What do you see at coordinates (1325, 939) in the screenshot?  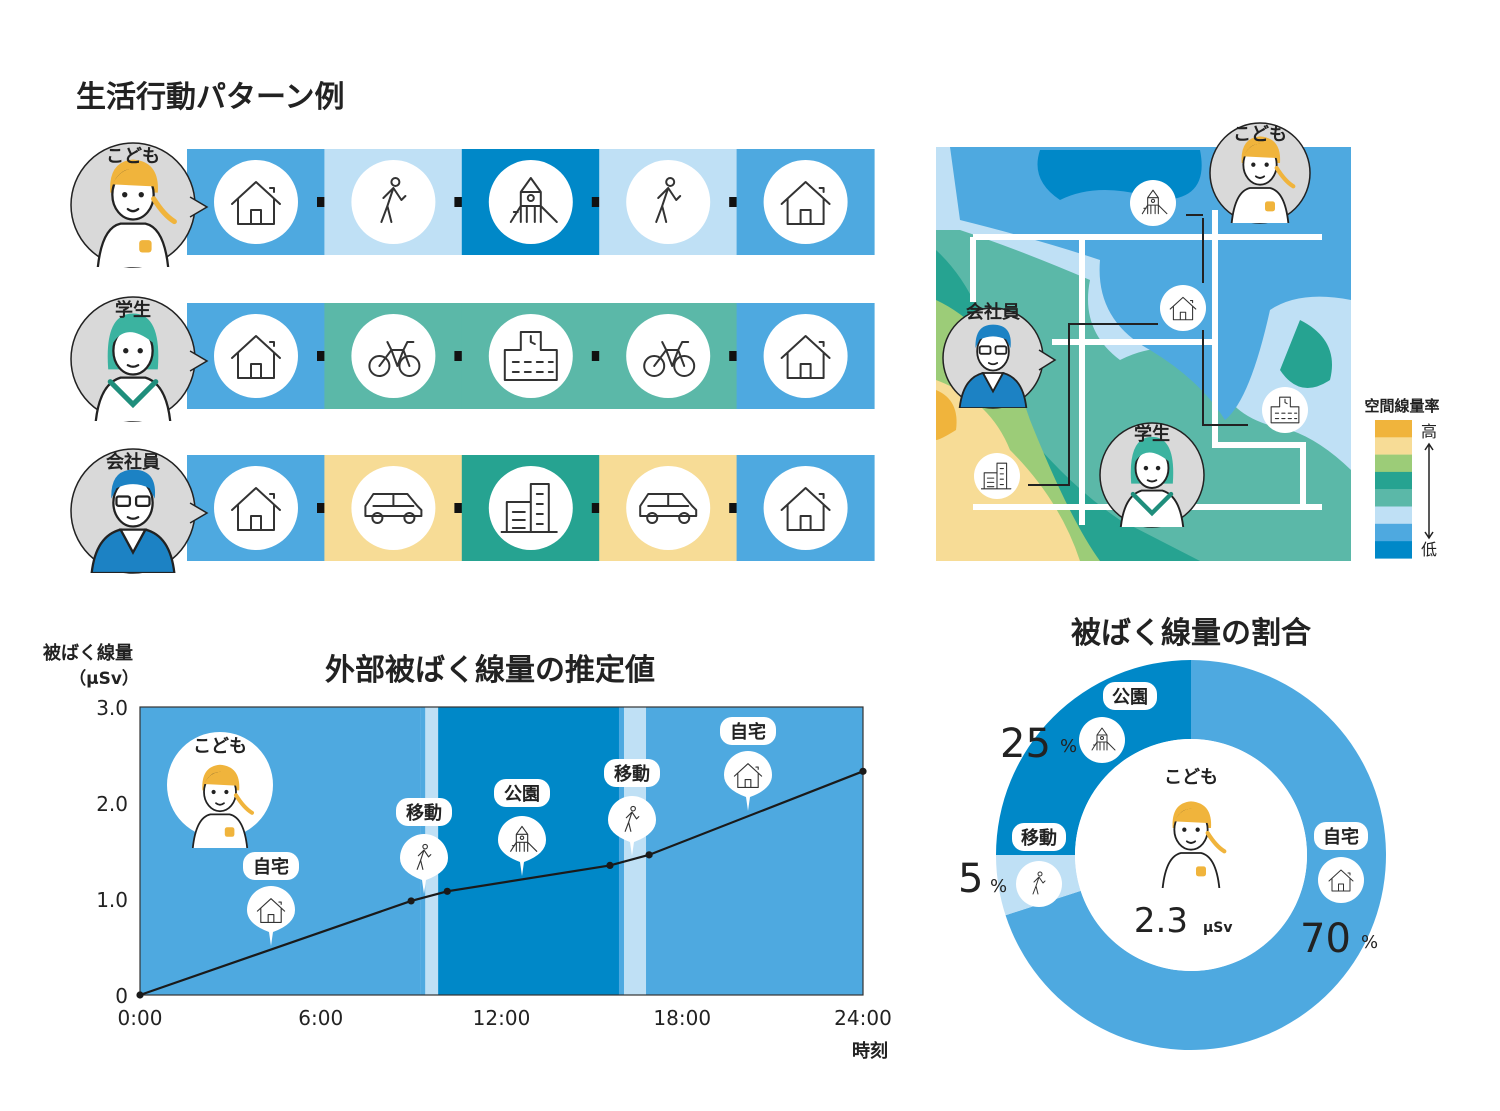 I see `slice-percent: 70` at bounding box center [1325, 939].